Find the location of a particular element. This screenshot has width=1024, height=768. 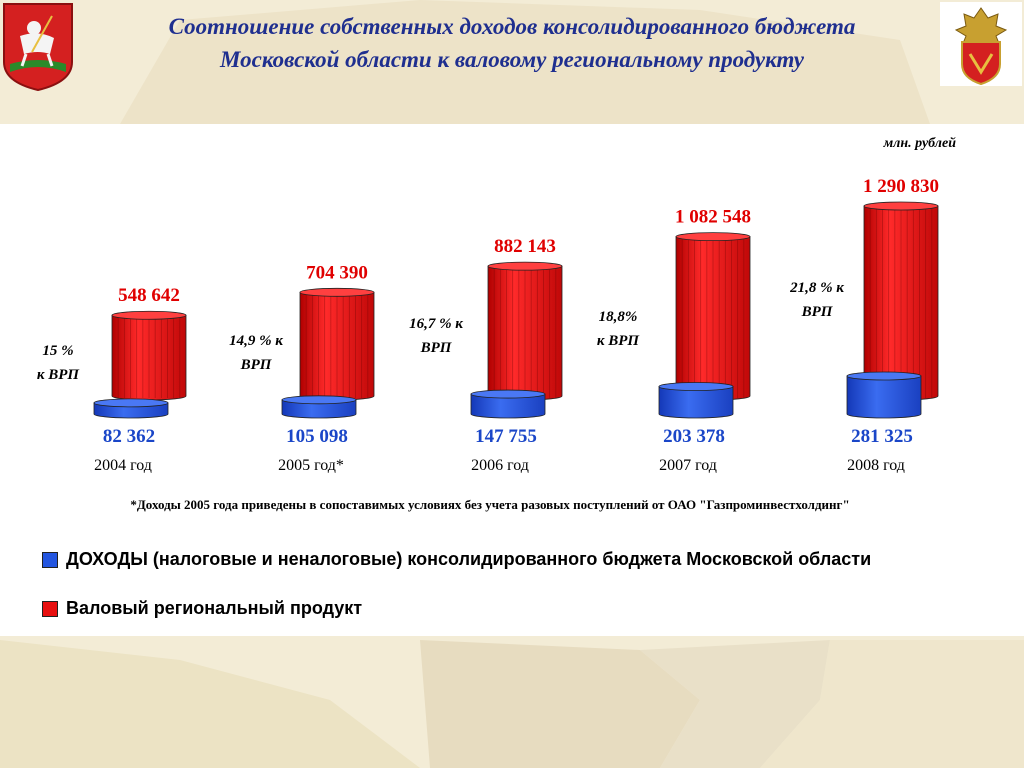

category-label: 2007 год is located at coordinates (688, 465).